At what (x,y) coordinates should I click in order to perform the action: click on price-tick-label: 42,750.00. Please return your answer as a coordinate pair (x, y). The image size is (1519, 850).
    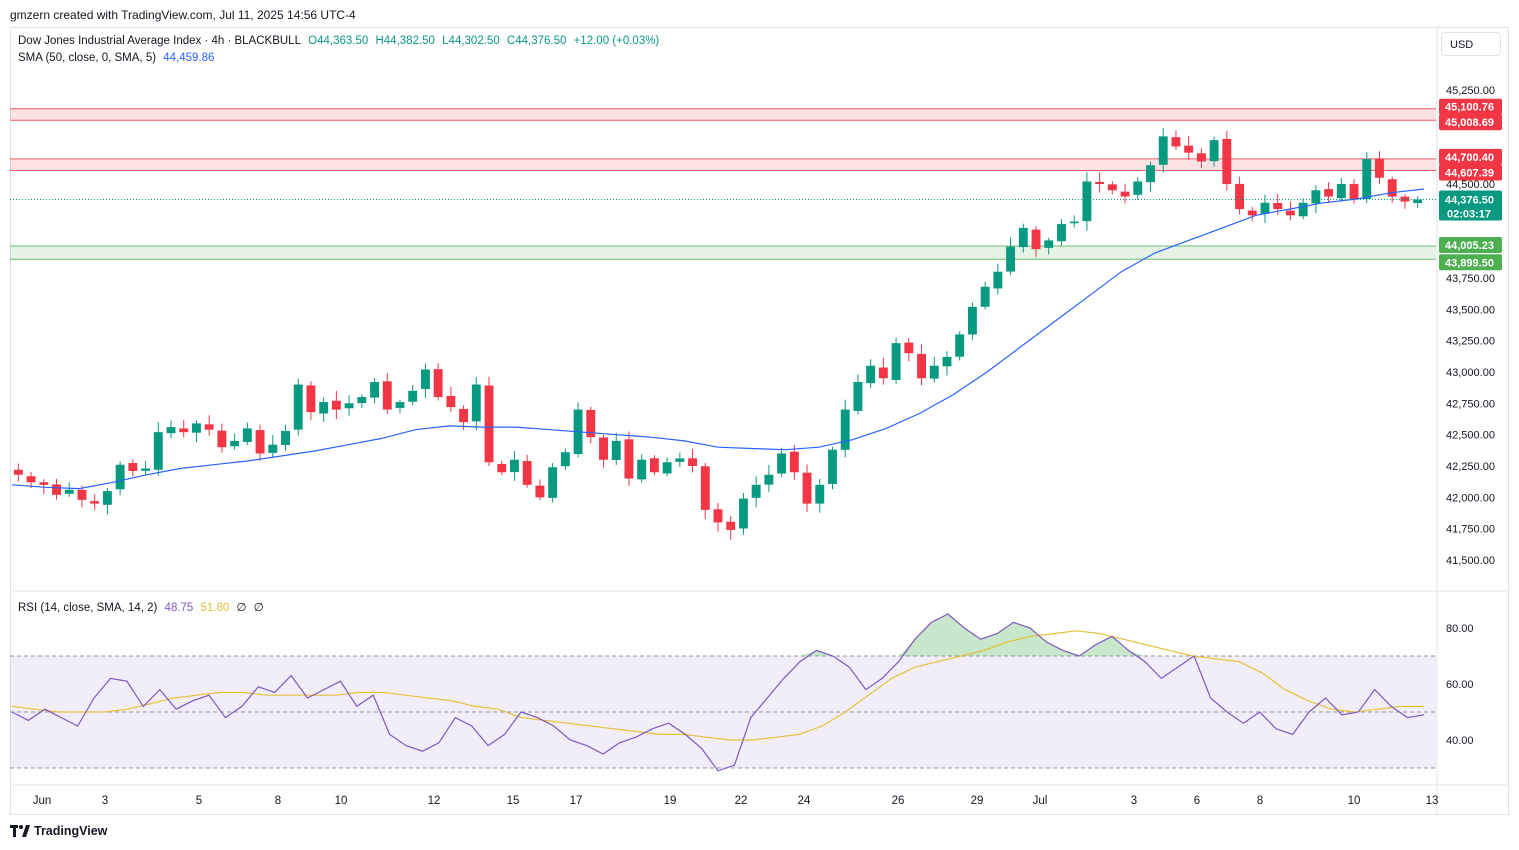
    Looking at the image, I should click on (1470, 404).